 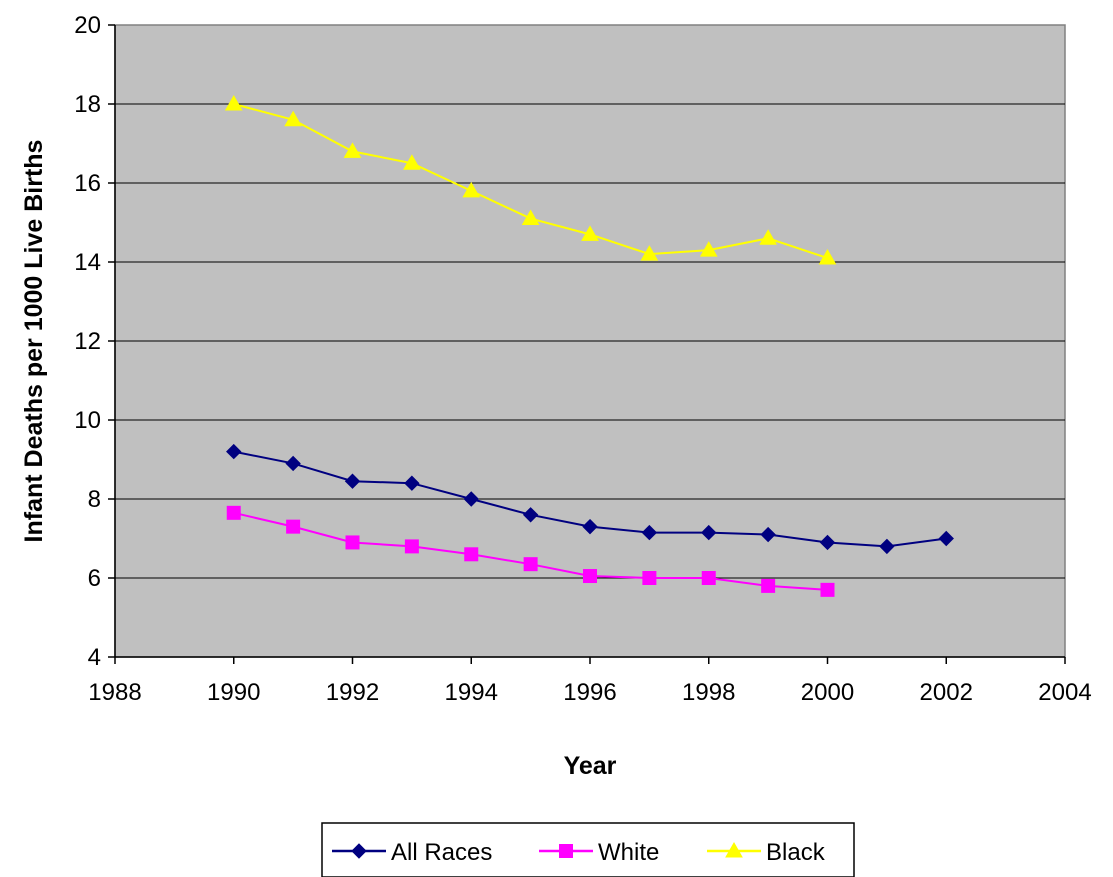 I want to click on y-tick-label: 20, so click(x=87, y=25).